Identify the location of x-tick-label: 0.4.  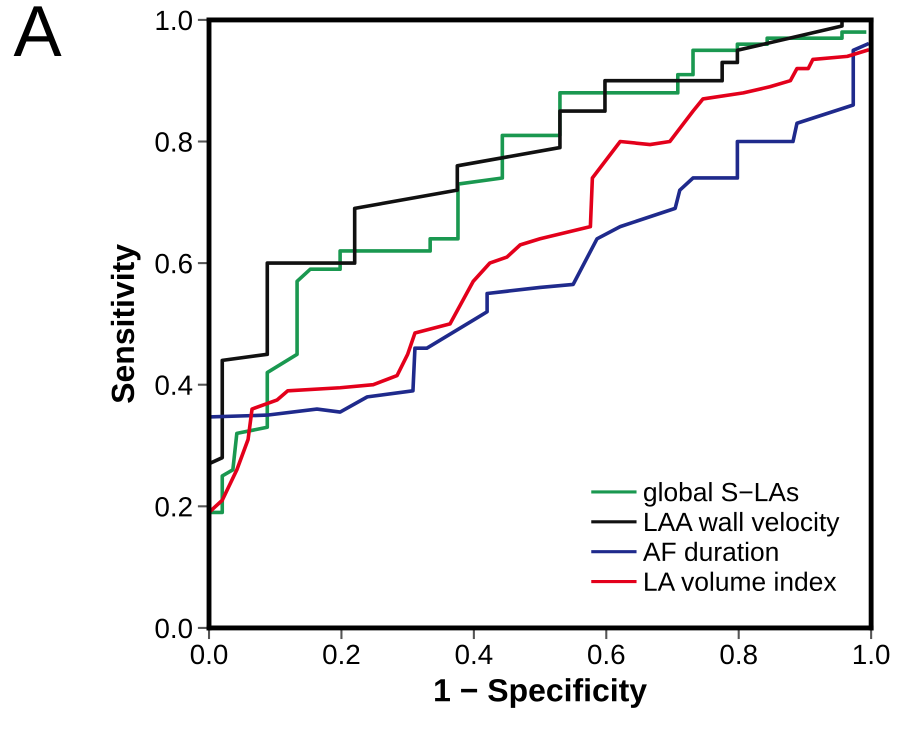
(474, 654).